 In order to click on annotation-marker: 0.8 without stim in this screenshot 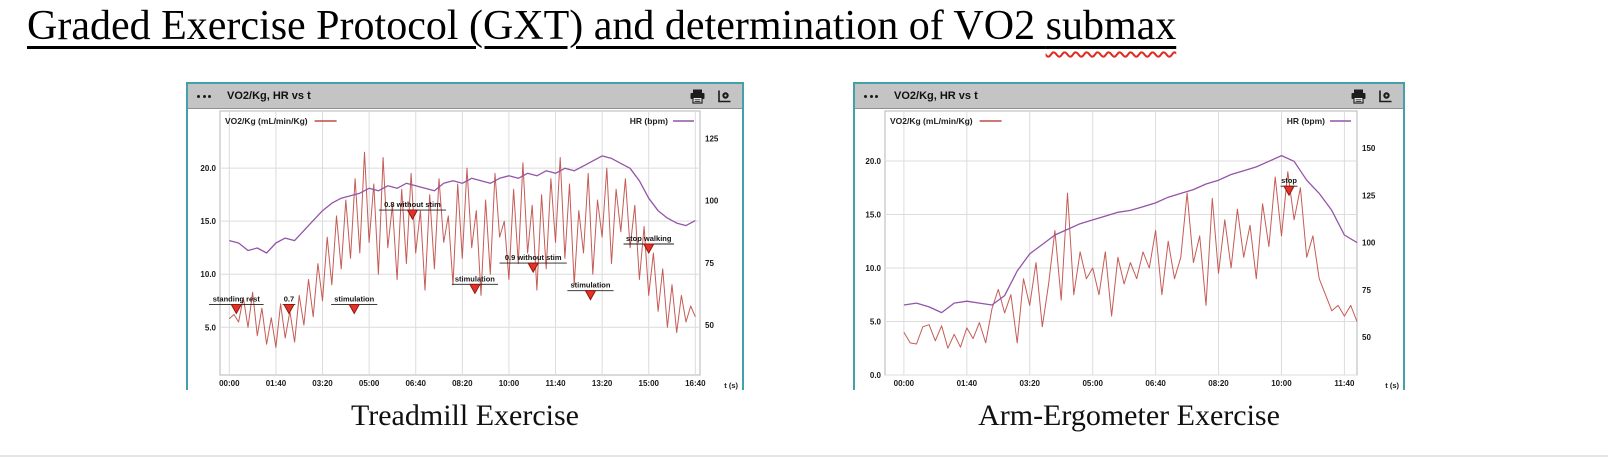, I will do `click(412, 210)`.